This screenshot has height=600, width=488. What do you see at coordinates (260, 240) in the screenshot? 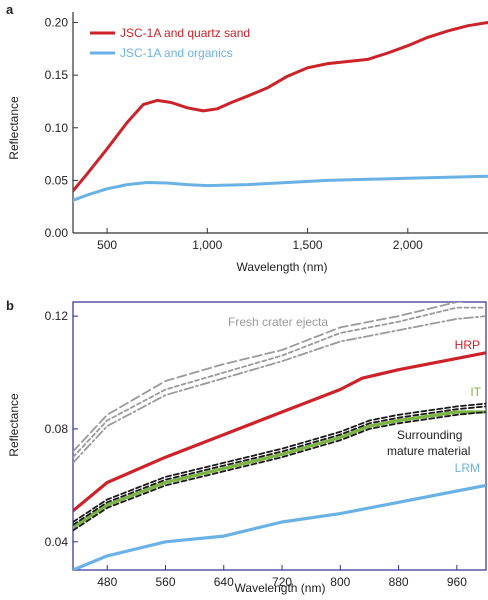
I see `panel-a-x-ticks: 500 1,000 1,500 2,000` at bounding box center [260, 240].